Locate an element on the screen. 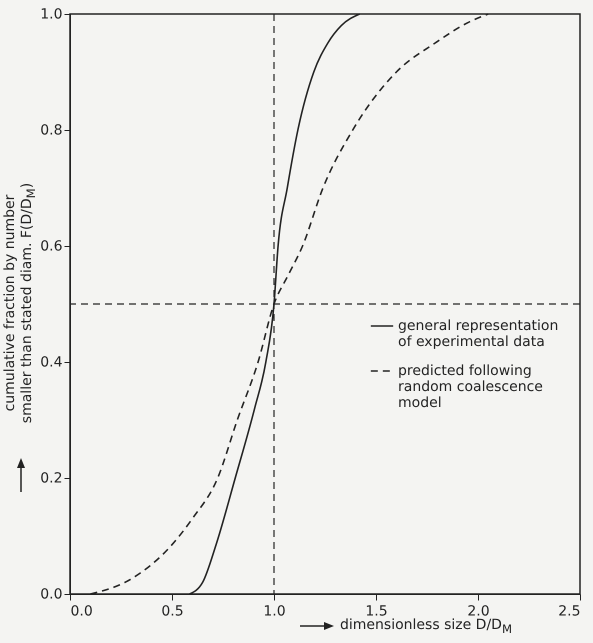 Image resolution: width=593 pixels, height=643 pixels. x-tick-label: 1.0 is located at coordinates (274, 612).